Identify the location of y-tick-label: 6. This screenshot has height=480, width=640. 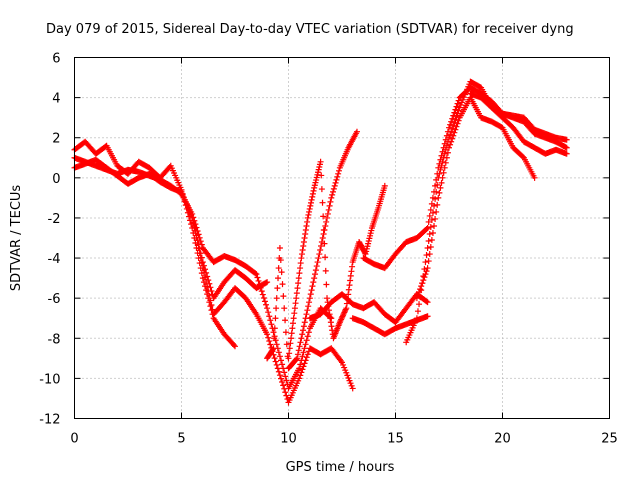
(56, 59).